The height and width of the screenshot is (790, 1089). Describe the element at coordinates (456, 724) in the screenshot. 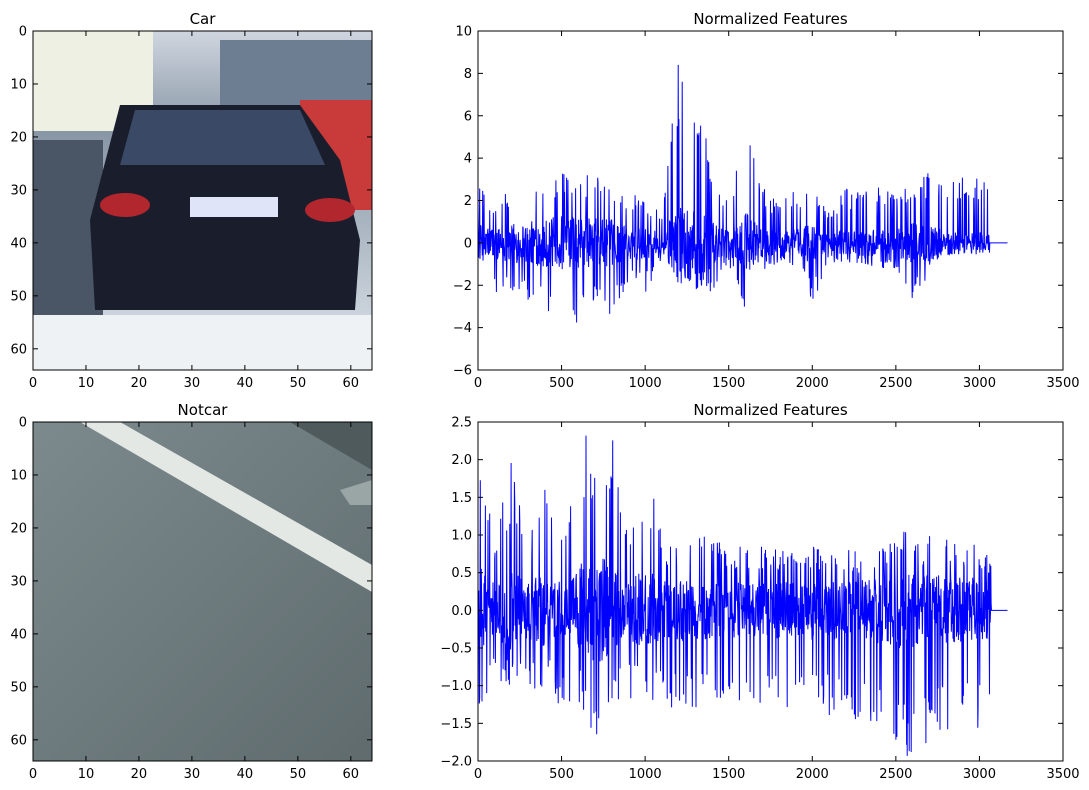

I see `y-tick-label: −1.5` at that location.